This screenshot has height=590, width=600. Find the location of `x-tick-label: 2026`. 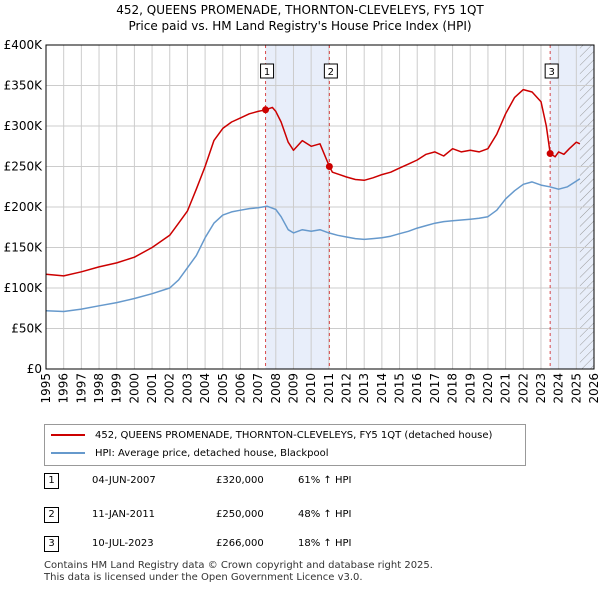

x-tick-label: 2026 is located at coordinates (593, 388).